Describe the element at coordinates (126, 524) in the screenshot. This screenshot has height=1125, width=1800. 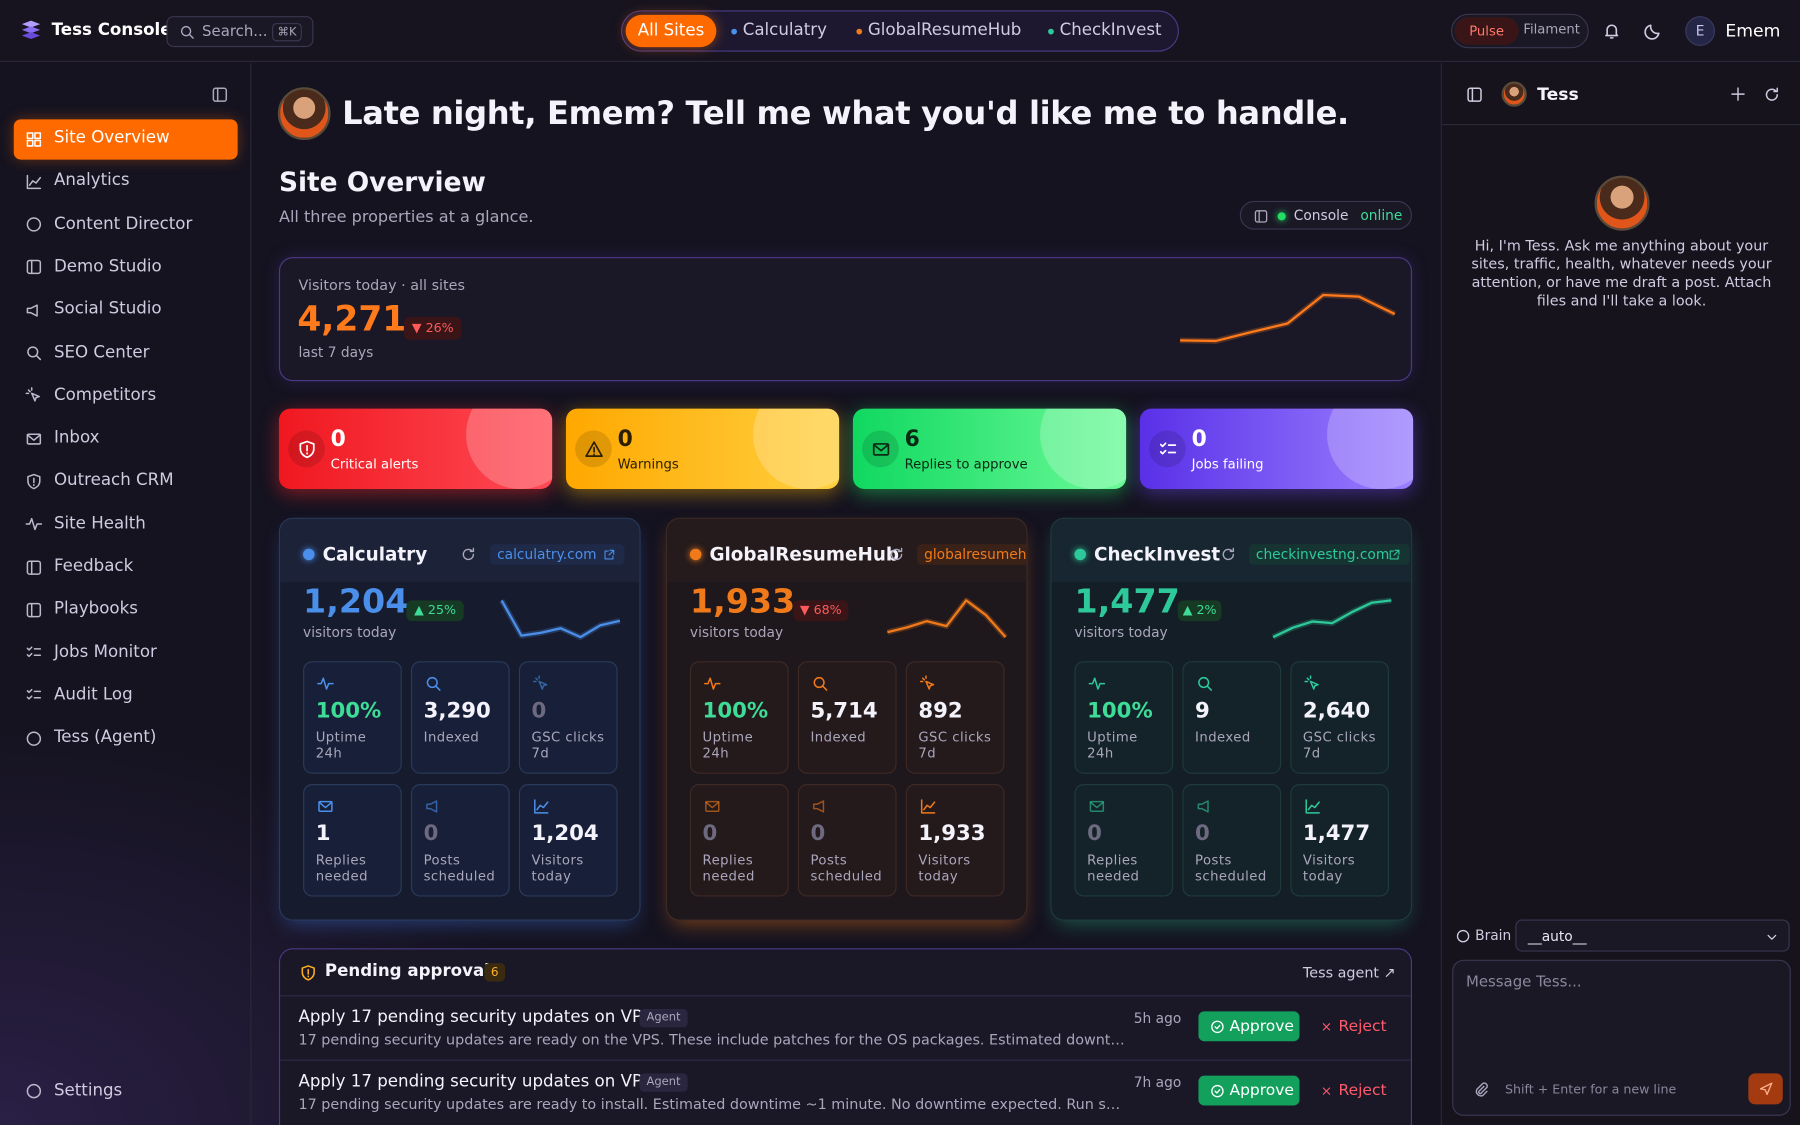
I see `nav-item: Site Health` at that location.